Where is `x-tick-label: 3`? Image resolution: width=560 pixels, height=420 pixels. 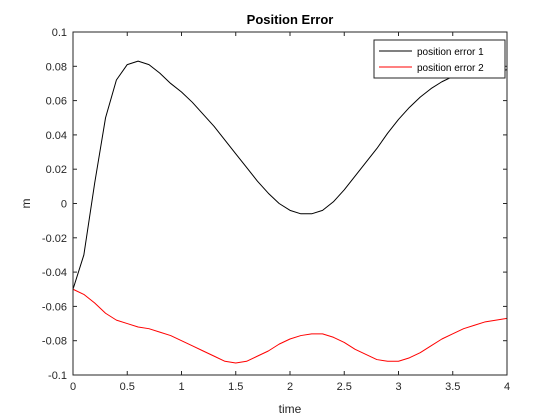 x-tick-label: 3 is located at coordinates (398, 387).